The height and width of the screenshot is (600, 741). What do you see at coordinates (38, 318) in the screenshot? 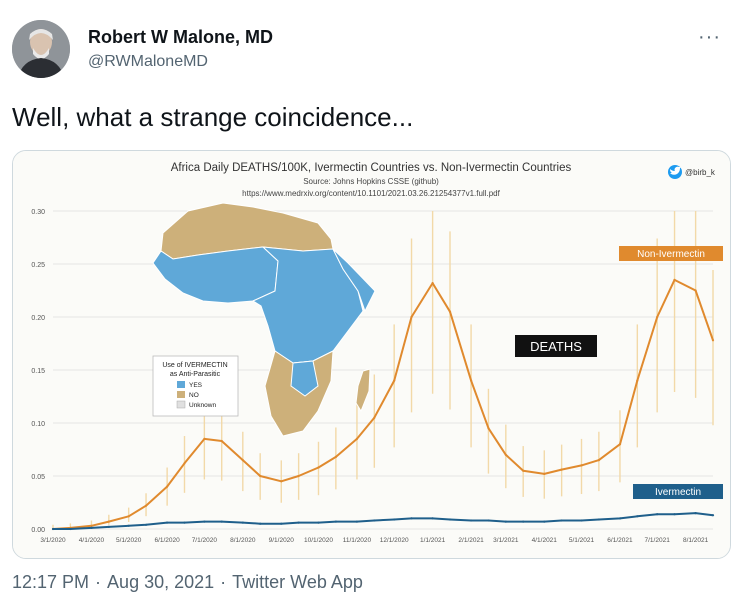
I see `y-tick-label: 0.20` at bounding box center [38, 318].